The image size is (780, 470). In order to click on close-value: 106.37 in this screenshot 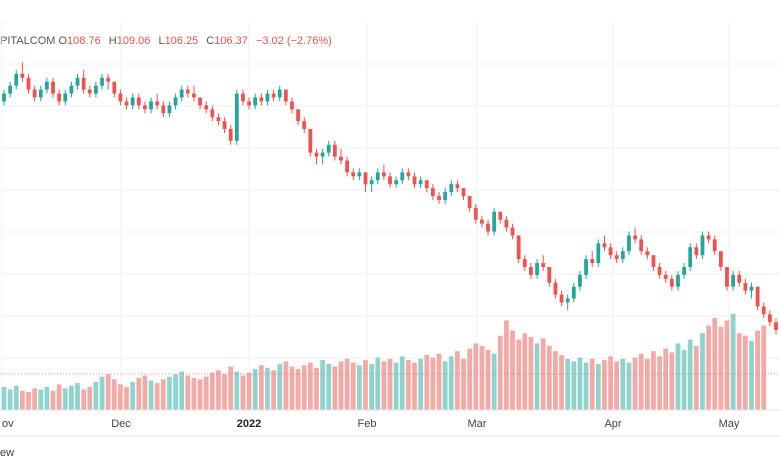, I will do `click(231, 41)`.